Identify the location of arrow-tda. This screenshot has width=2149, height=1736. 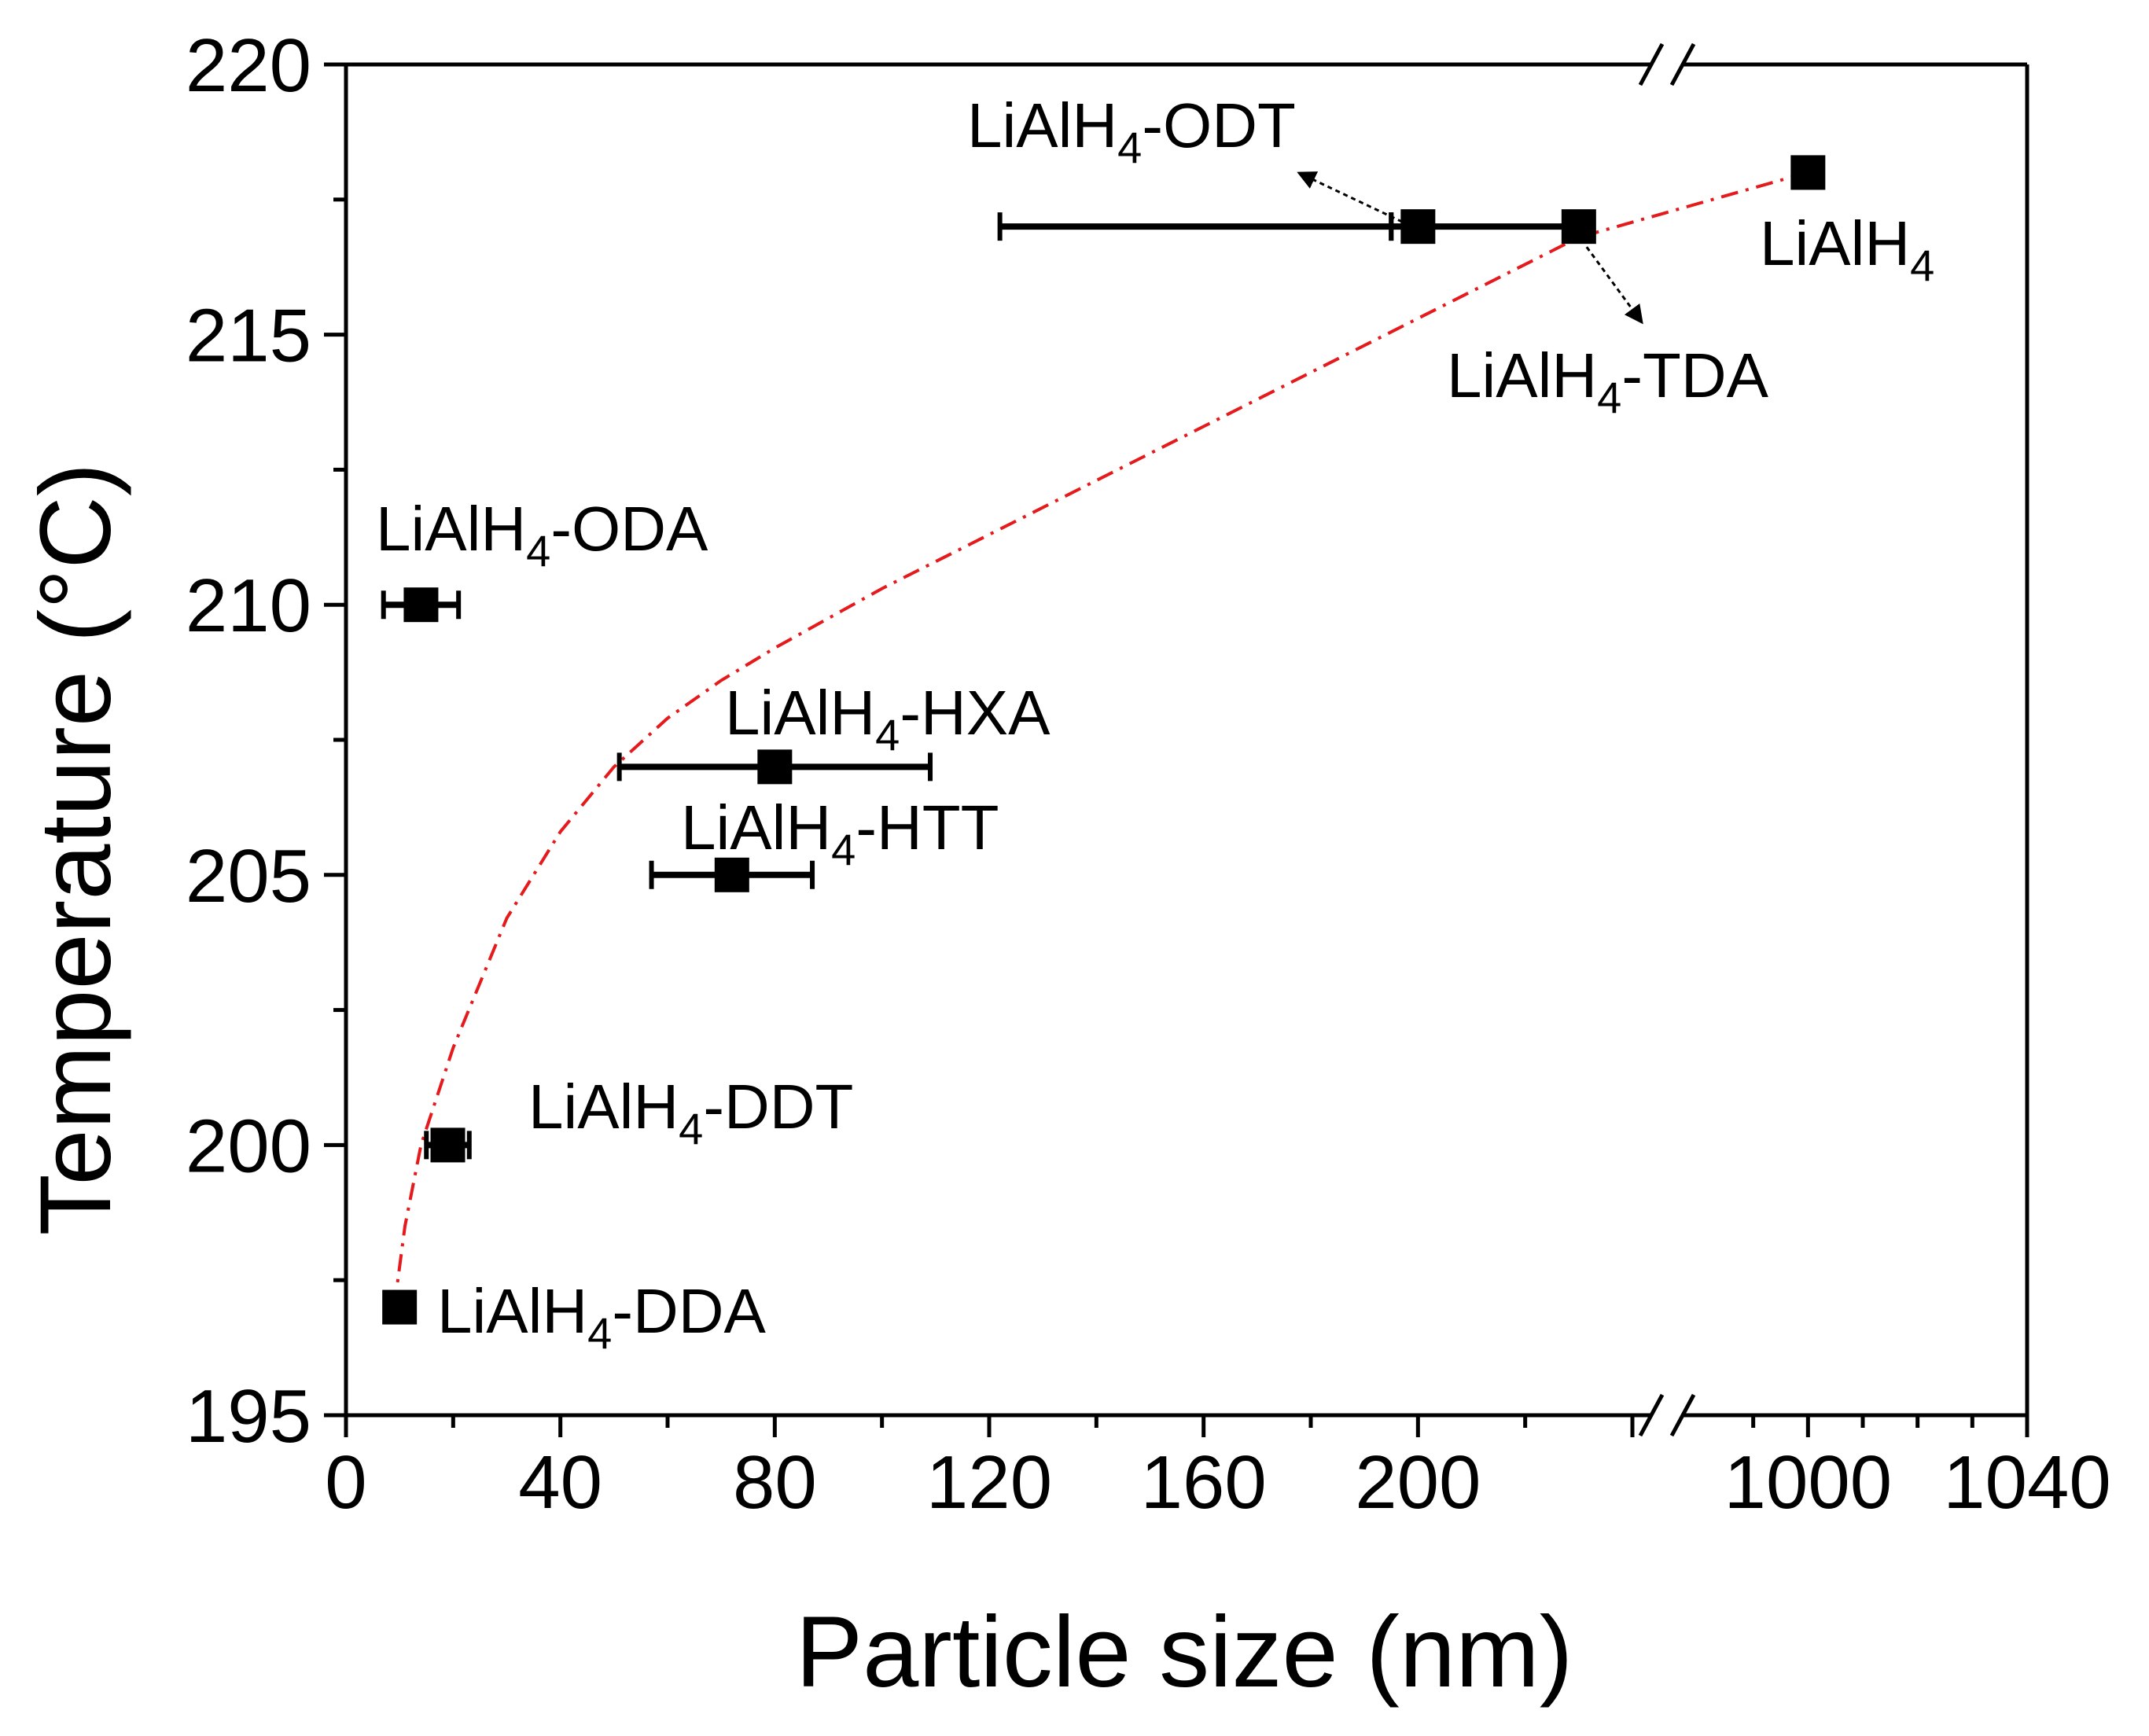
(1614, 286).